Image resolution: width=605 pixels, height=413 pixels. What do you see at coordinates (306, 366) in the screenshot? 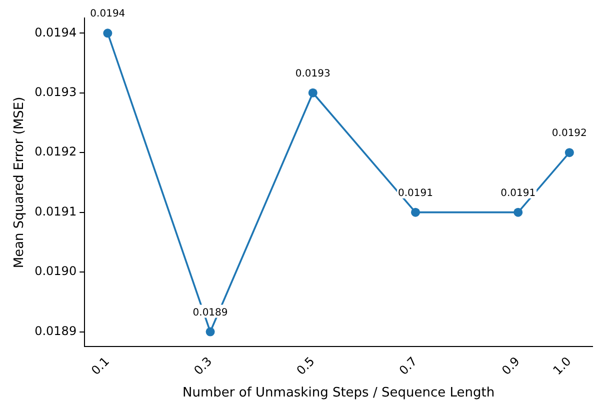
I see `x-tick-label: 0.5` at bounding box center [306, 366].